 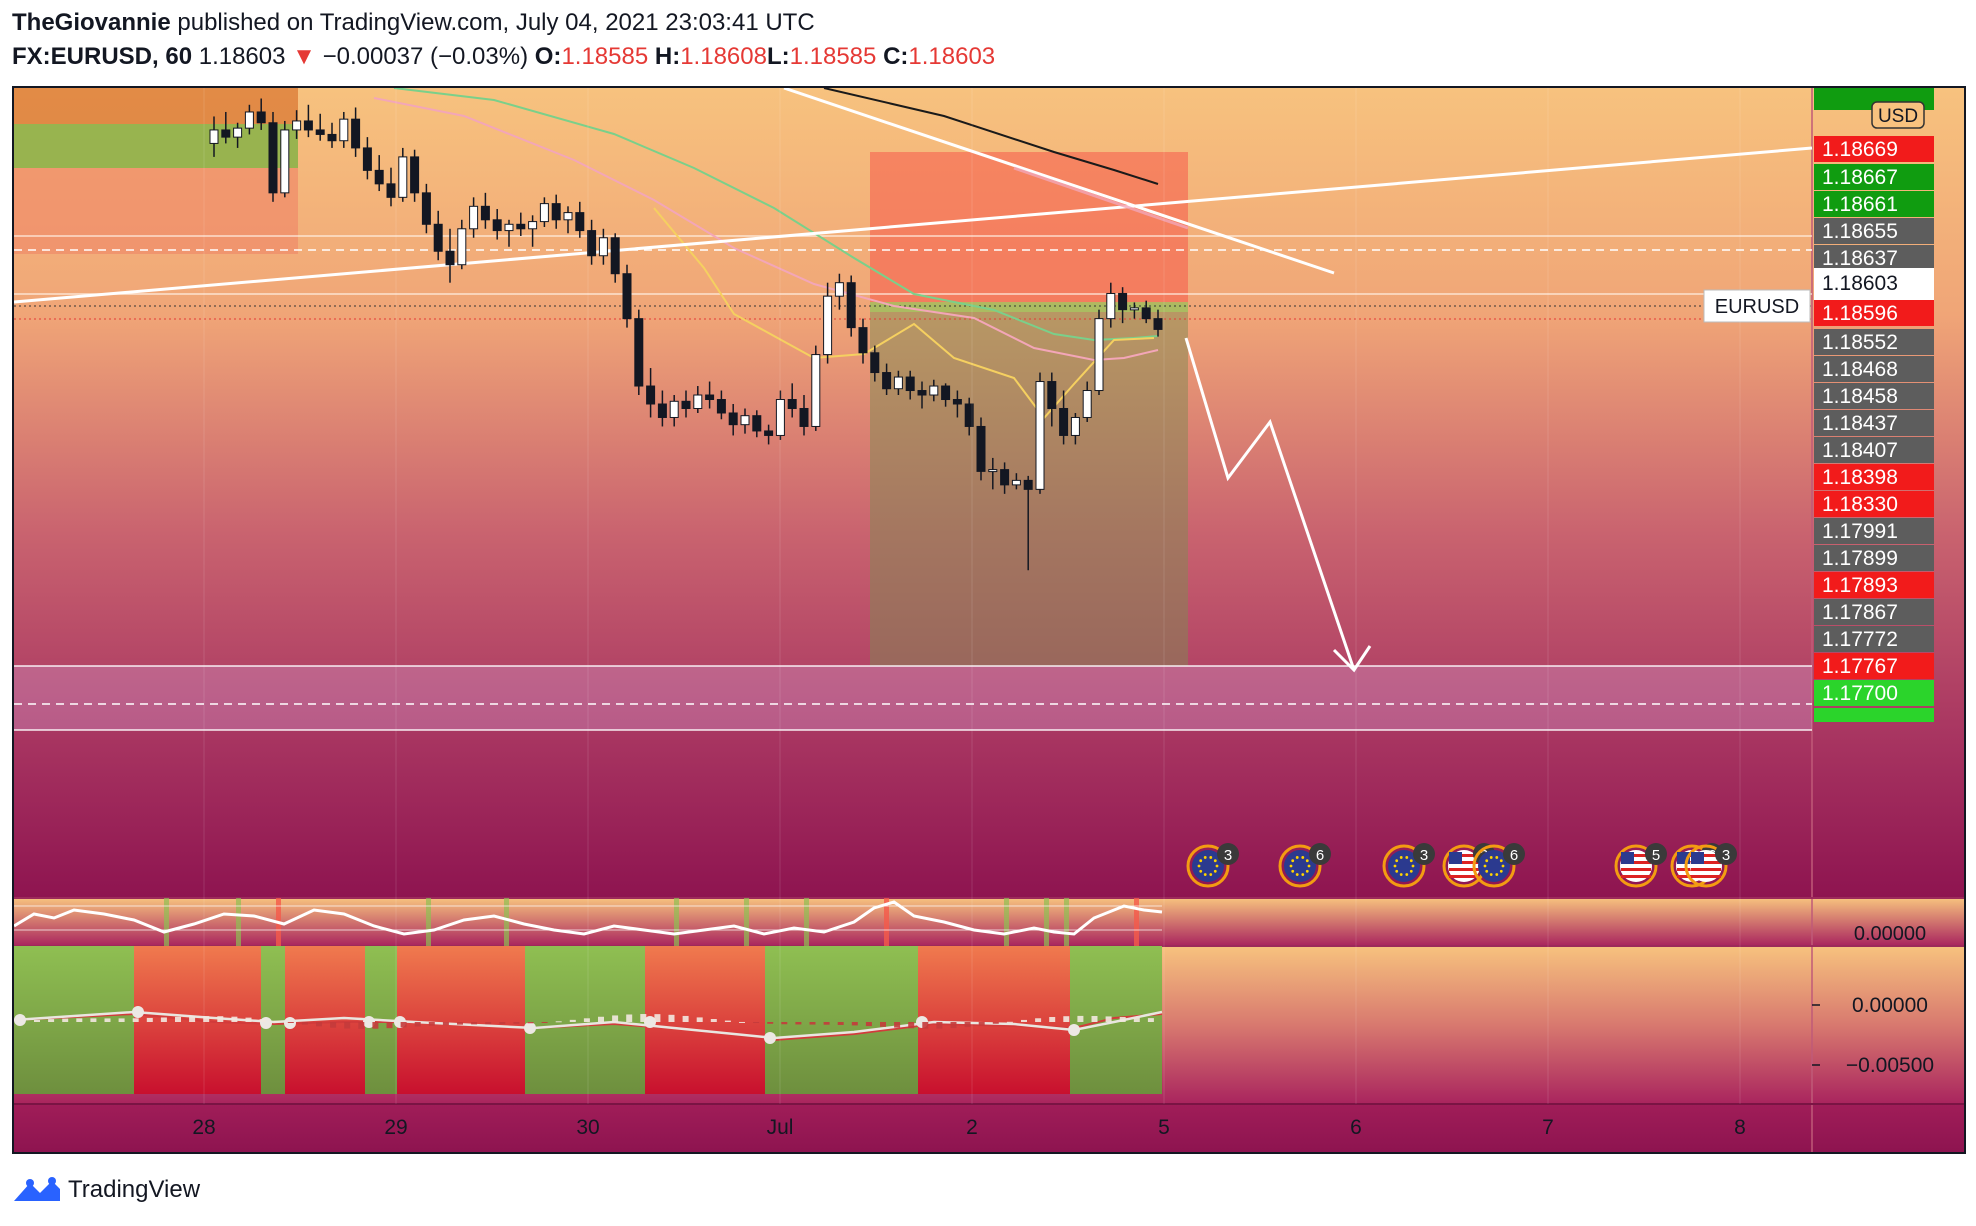 What do you see at coordinates (91, 22) in the screenshot?
I see `author-name: TheGiovannie` at bounding box center [91, 22].